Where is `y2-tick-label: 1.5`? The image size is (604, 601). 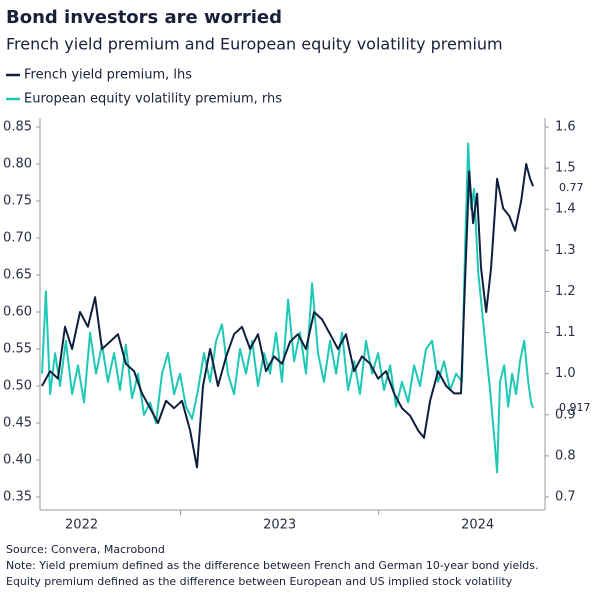
y2-tick-label: 1.5 is located at coordinates (565, 168).